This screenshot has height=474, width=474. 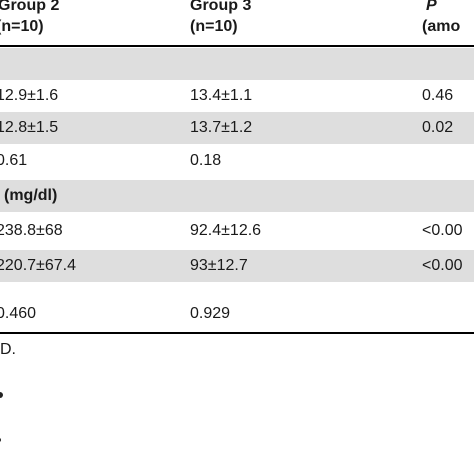 I want to click on table-row: 220.7±67.4 93±12.7 <0.00, so click(x=237, y=266).